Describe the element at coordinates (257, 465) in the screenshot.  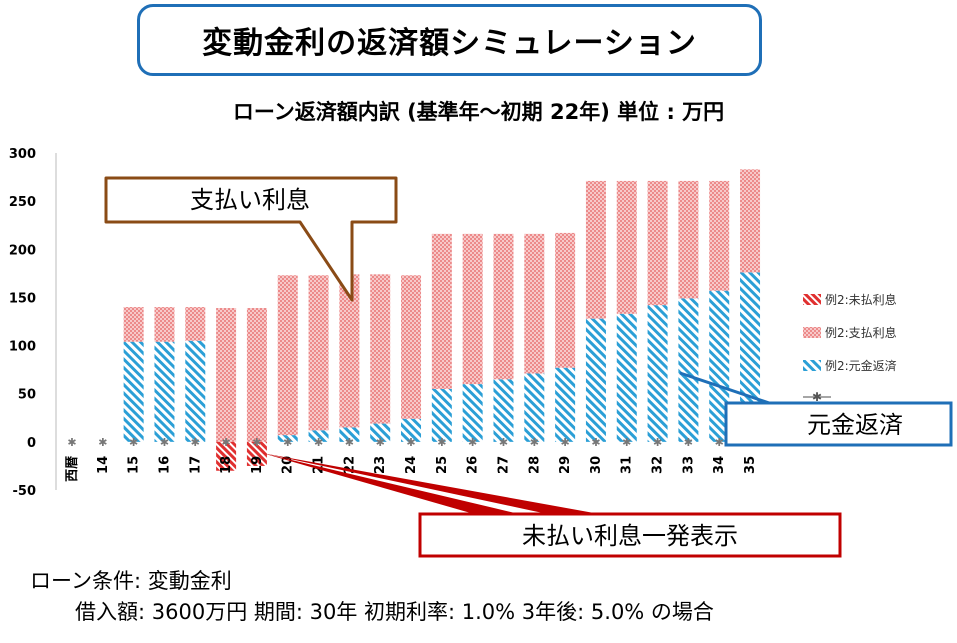
I see `x-tick-label: 19` at that location.